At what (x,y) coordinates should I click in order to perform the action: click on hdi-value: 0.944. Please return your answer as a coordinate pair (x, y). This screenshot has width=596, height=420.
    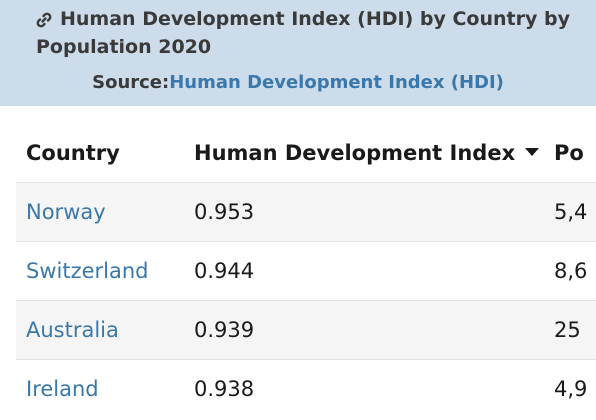
    Looking at the image, I should click on (224, 271).